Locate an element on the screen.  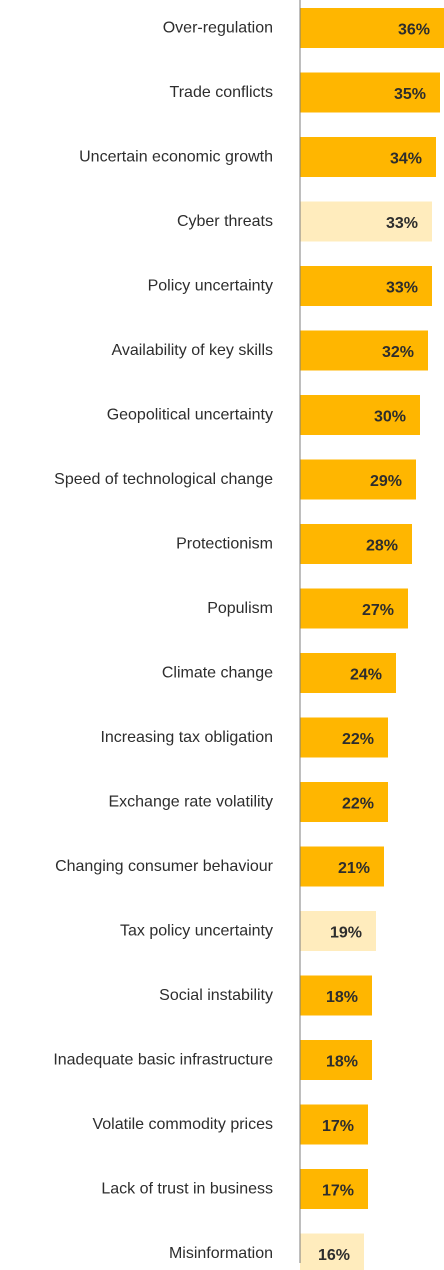
category-label: Uncertain economic growth is located at coordinates (176, 157).